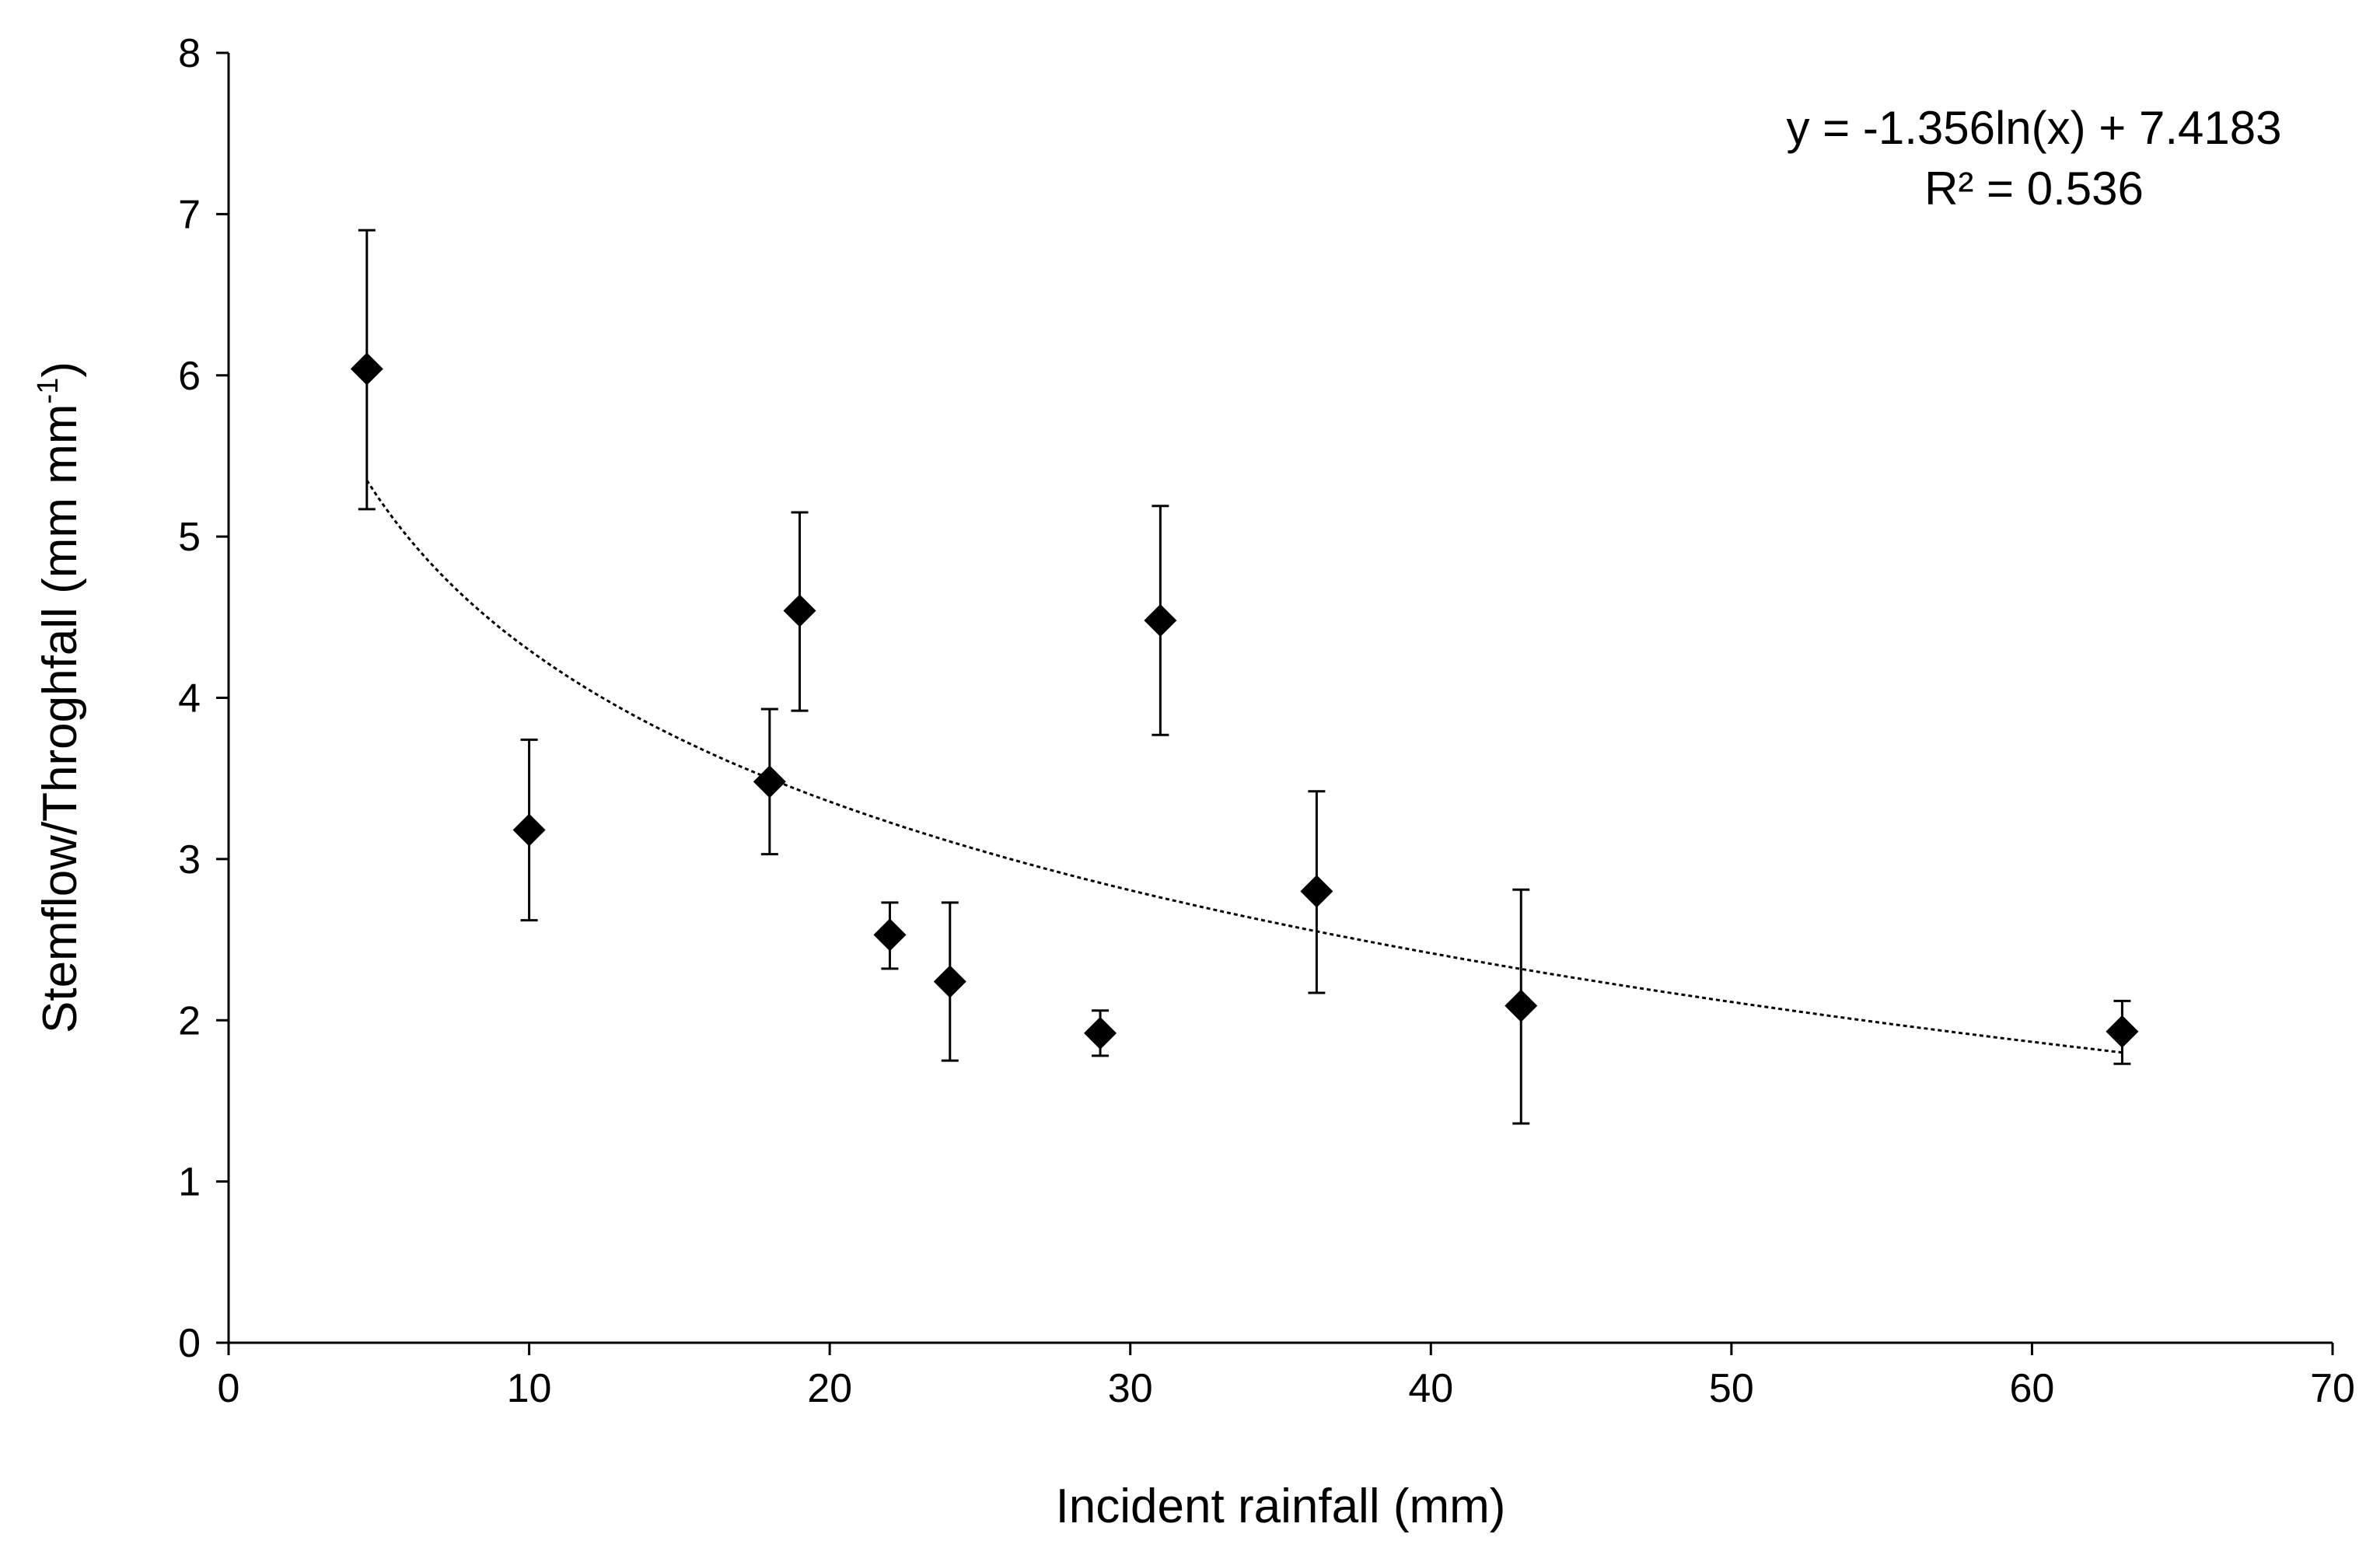  Describe the element at coordinates (529, 1388) in the screenshot. I see `x-tick-label-10: 10` at that location.